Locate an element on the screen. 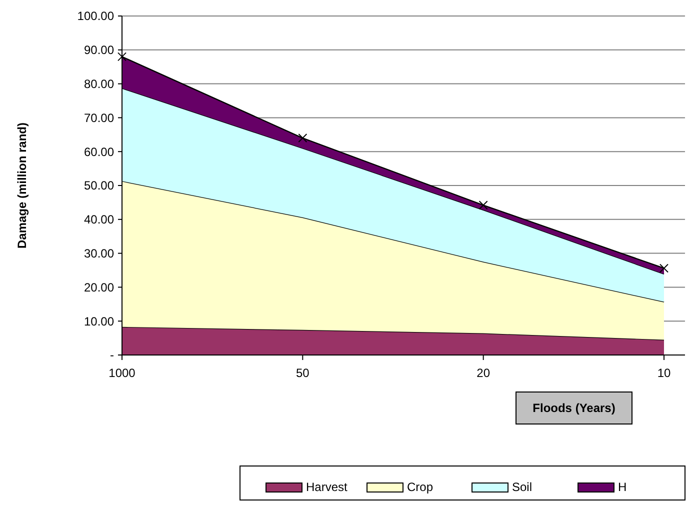 The width and height of the screenshot is (693, 506). y-tick-label: 90.00 is located at coordinates (99, 50).